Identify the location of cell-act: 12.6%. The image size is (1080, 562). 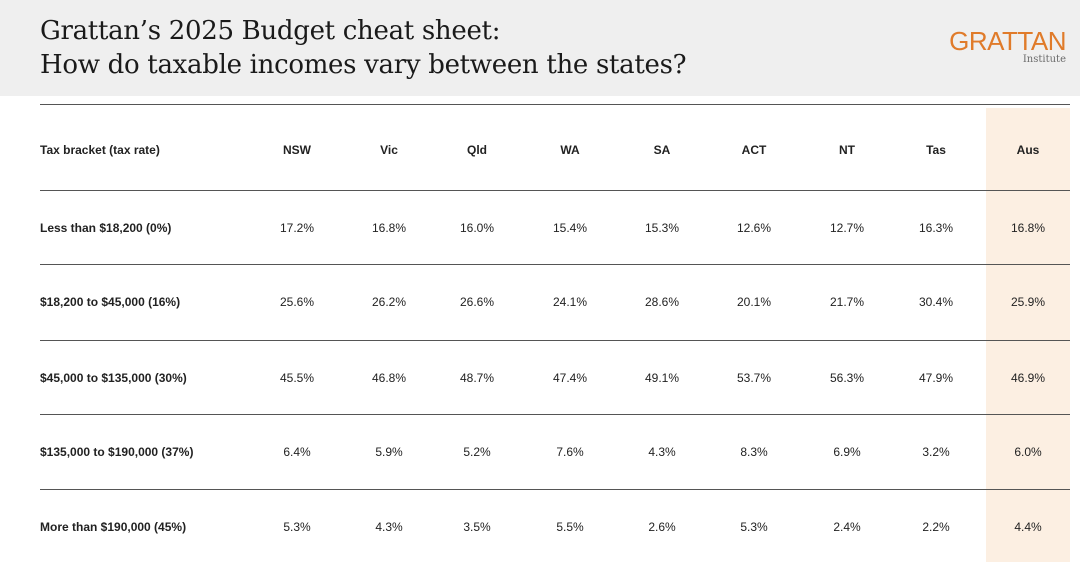
(754, 228).